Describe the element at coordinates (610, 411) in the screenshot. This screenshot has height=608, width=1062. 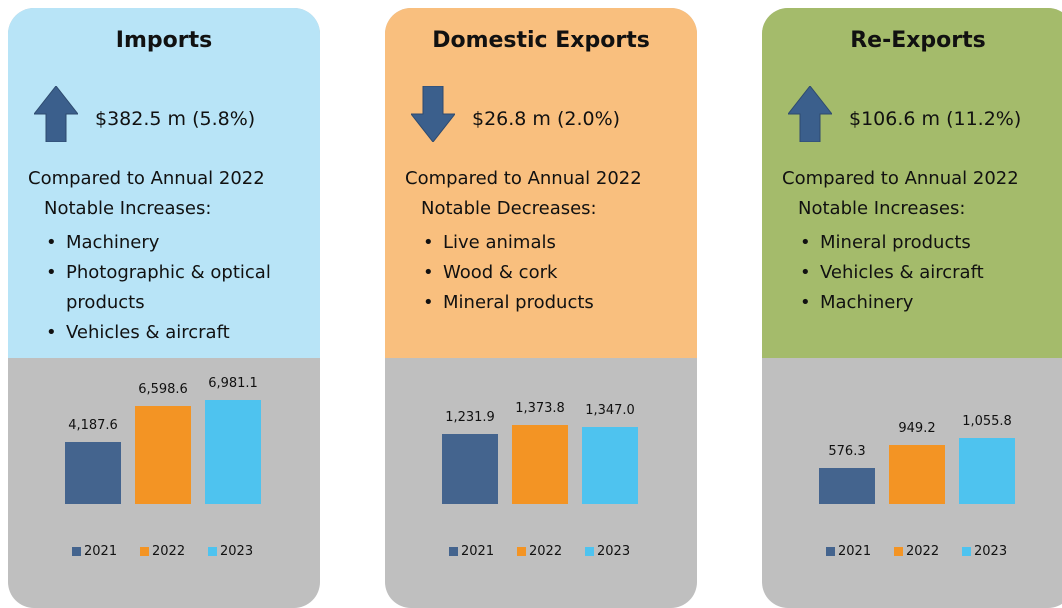
I see `value-label: 1,347.0` at that location.